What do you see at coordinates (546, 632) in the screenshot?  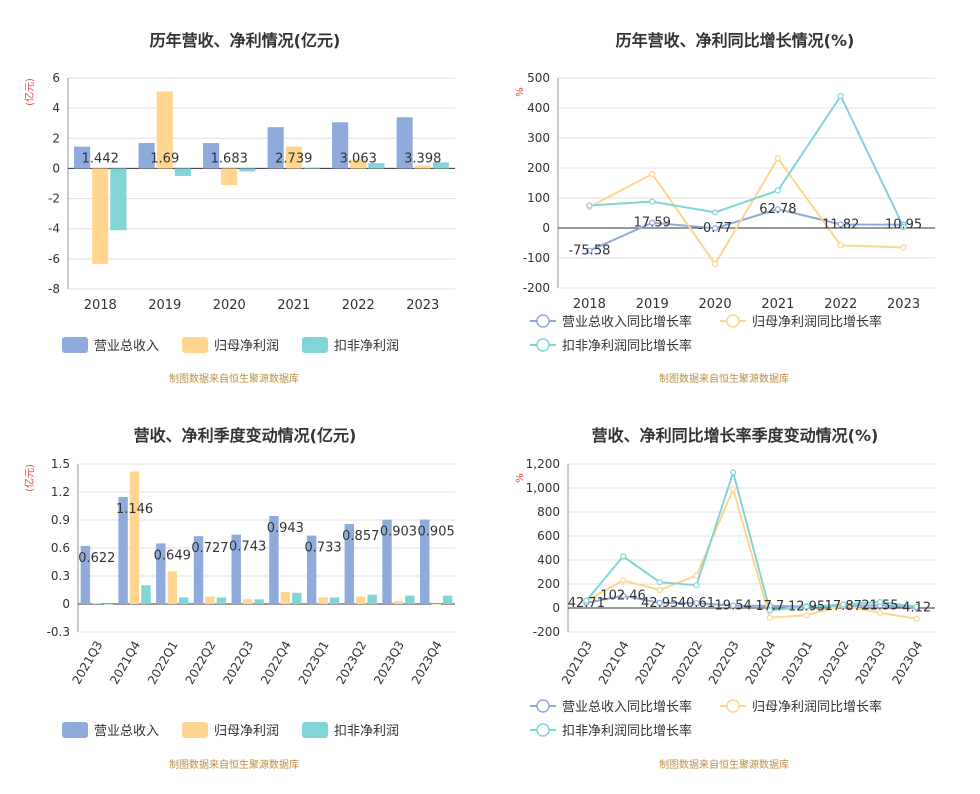 I see `y-tick-label: -200` at bounding box center [546, 632].